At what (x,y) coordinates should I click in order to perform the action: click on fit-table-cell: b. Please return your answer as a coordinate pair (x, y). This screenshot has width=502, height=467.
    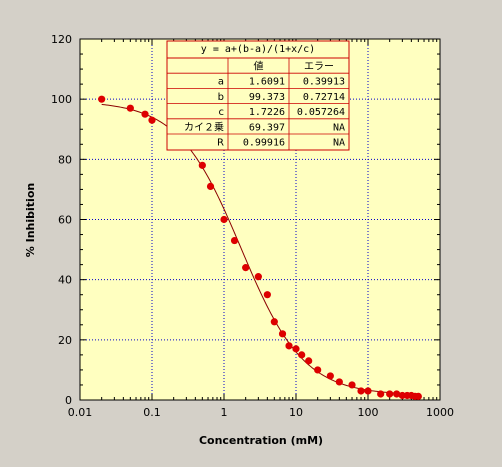
    Looking at the image, I should click on (221, 97).